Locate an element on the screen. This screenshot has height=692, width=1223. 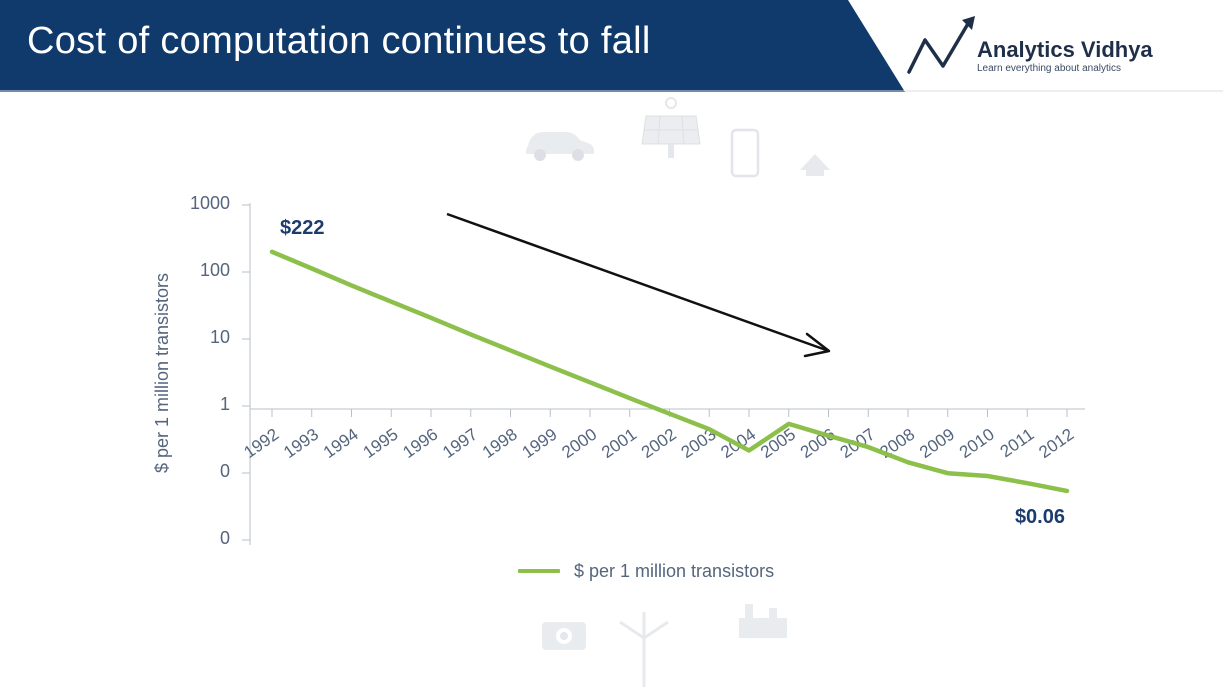
y-tick-label: 1000 is located at coordinates (210, 203).